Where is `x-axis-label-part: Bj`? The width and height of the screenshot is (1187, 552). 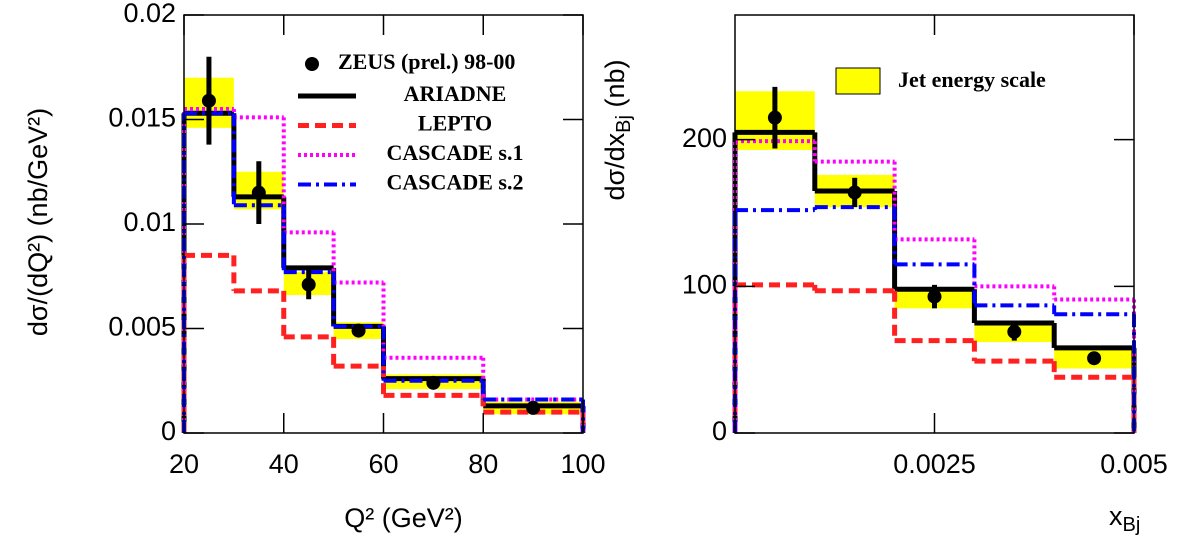 x-axis-label-part: Bj is located at coordinates (1132, 525).